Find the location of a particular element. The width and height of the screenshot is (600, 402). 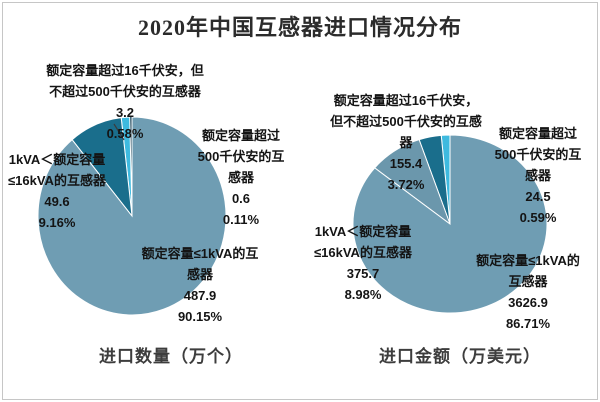

callout-quantity-under1kva: 额定容量≤1kVA的互 感器 487.9 90.15% is located at coordinates (200, 285).